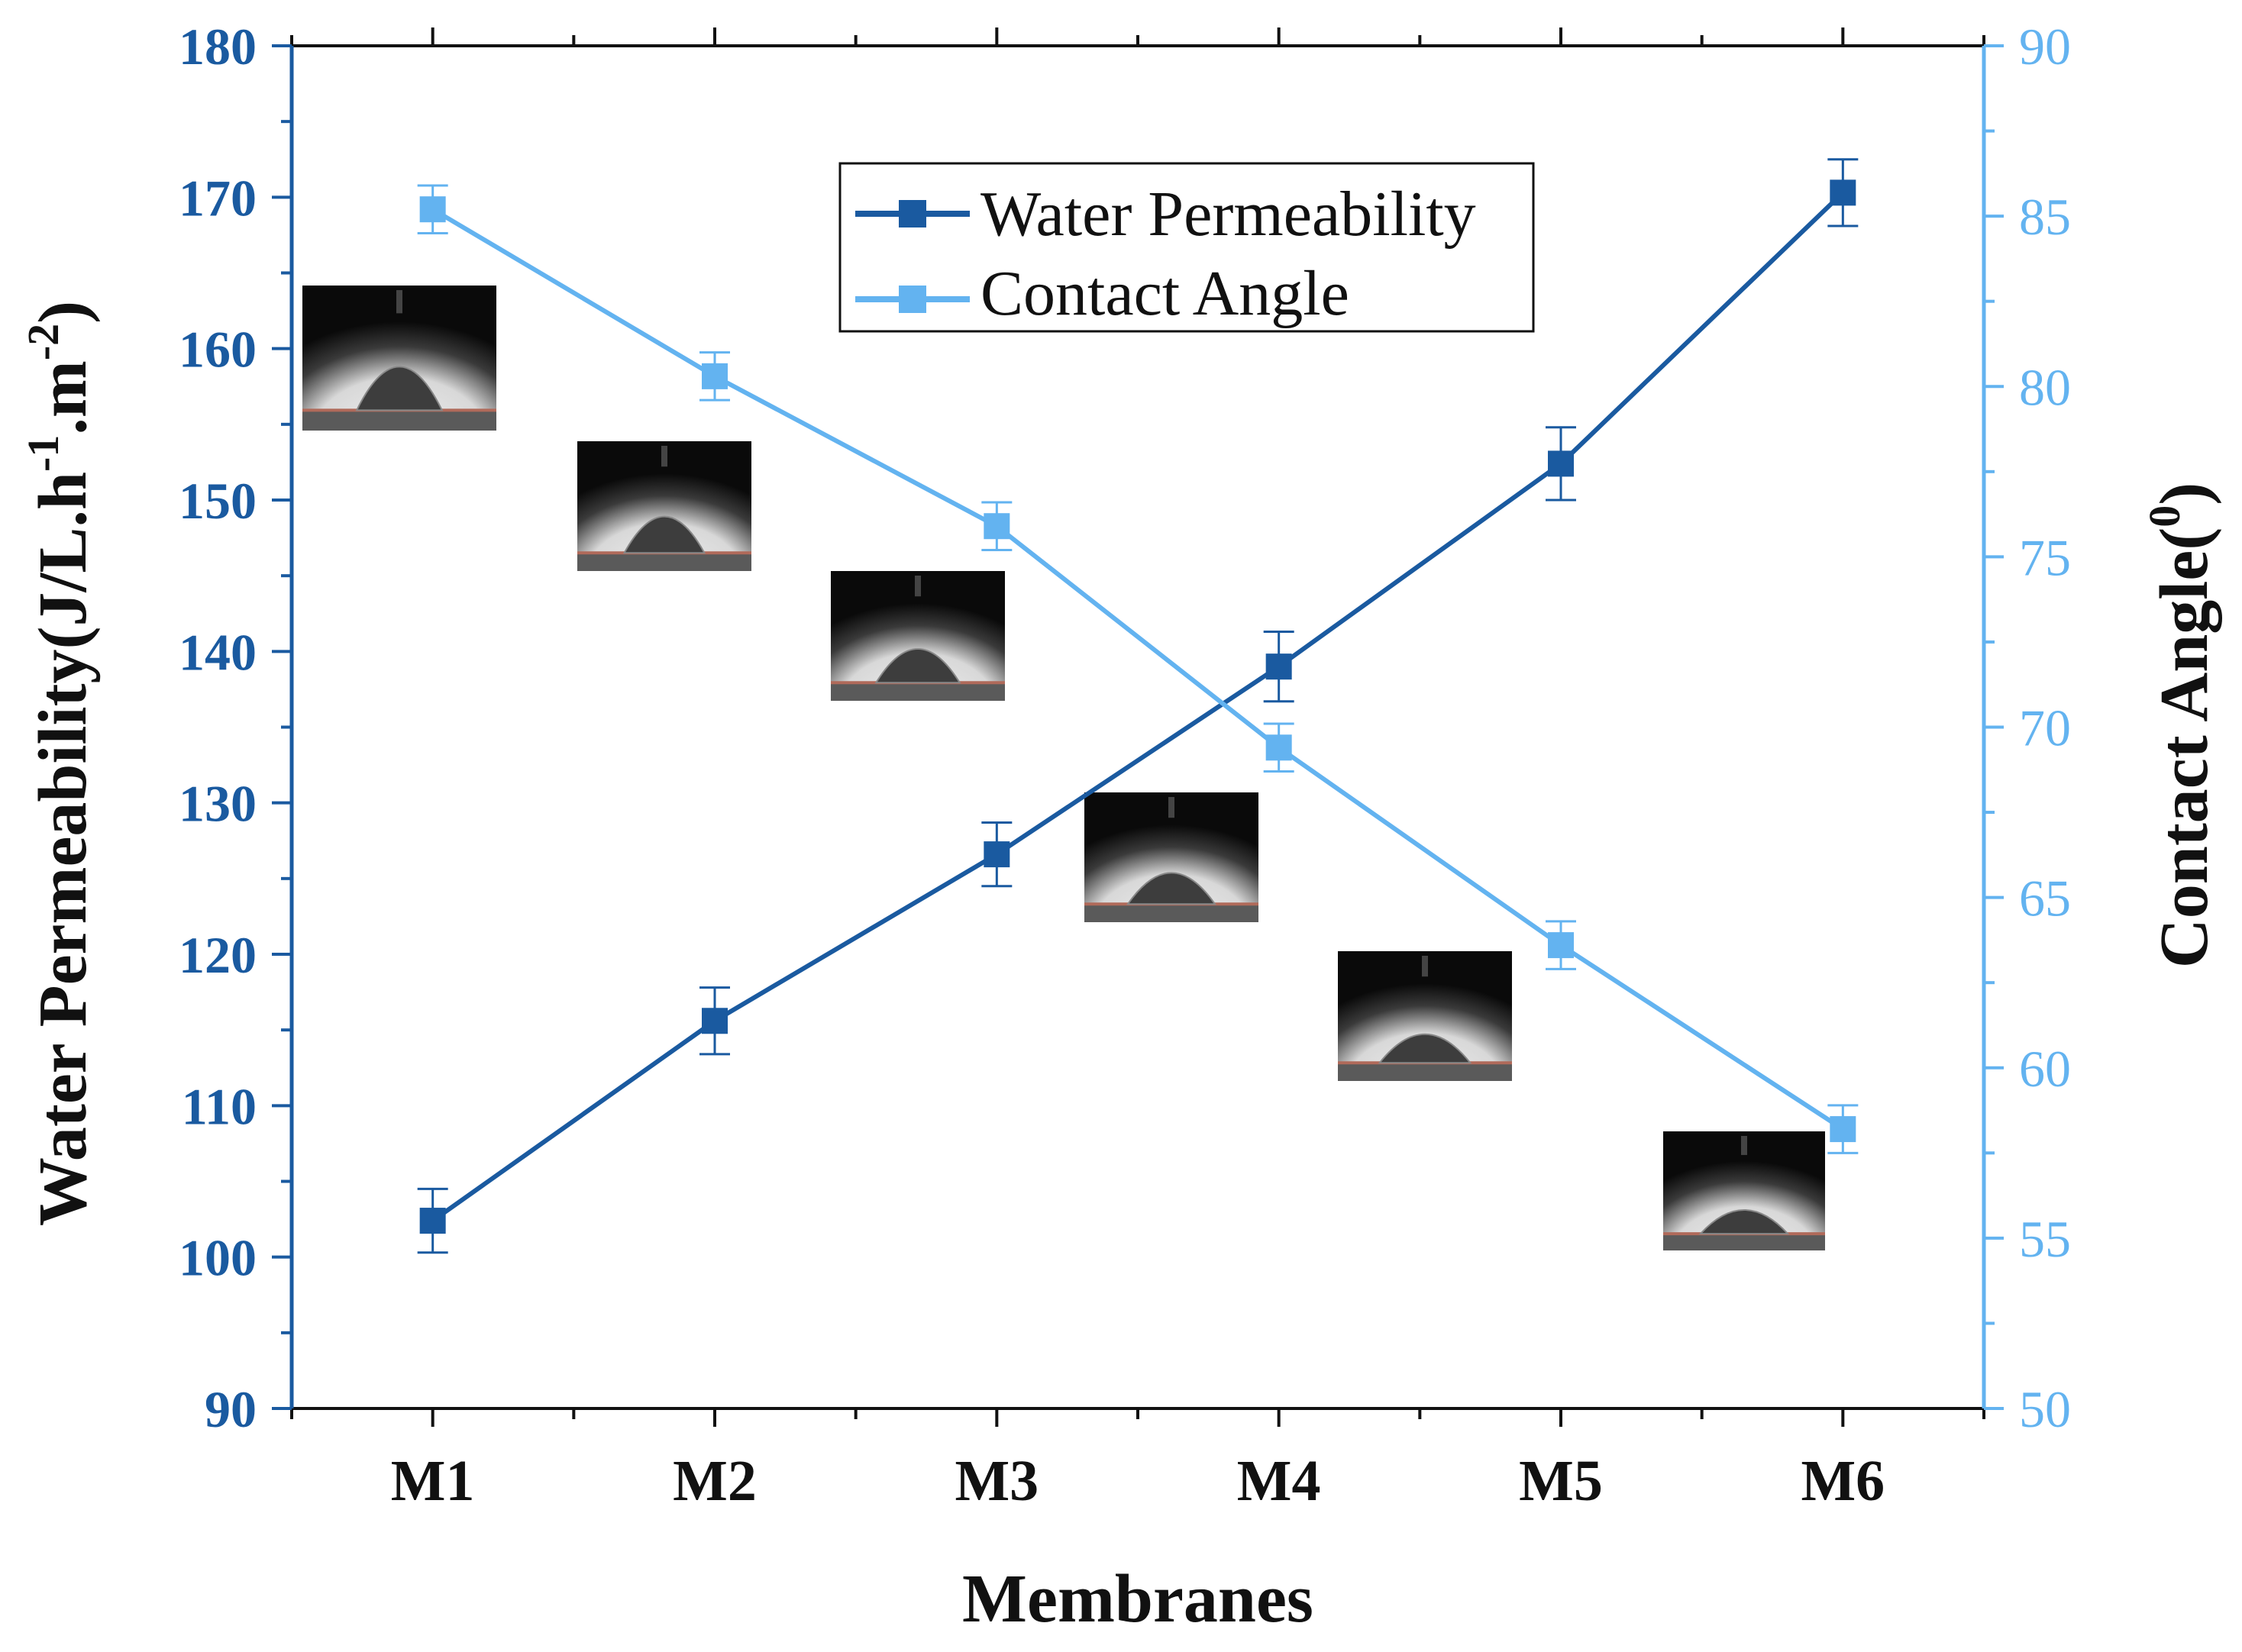 The height and width of the screenshot is (1652, 2242). What do you see at coordinates (432, 1221) in the screenshot?
I see `data-point-water-permeability-M1` at bounding box center [432, 1221].